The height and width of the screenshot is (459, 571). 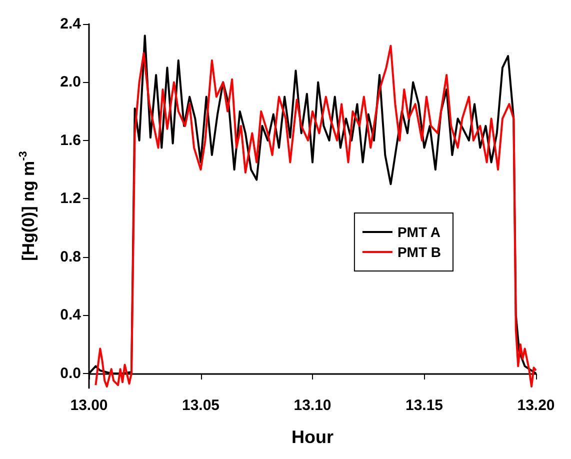 I want to click on x-tick-label: 13.00, so click(x=89, y=405).